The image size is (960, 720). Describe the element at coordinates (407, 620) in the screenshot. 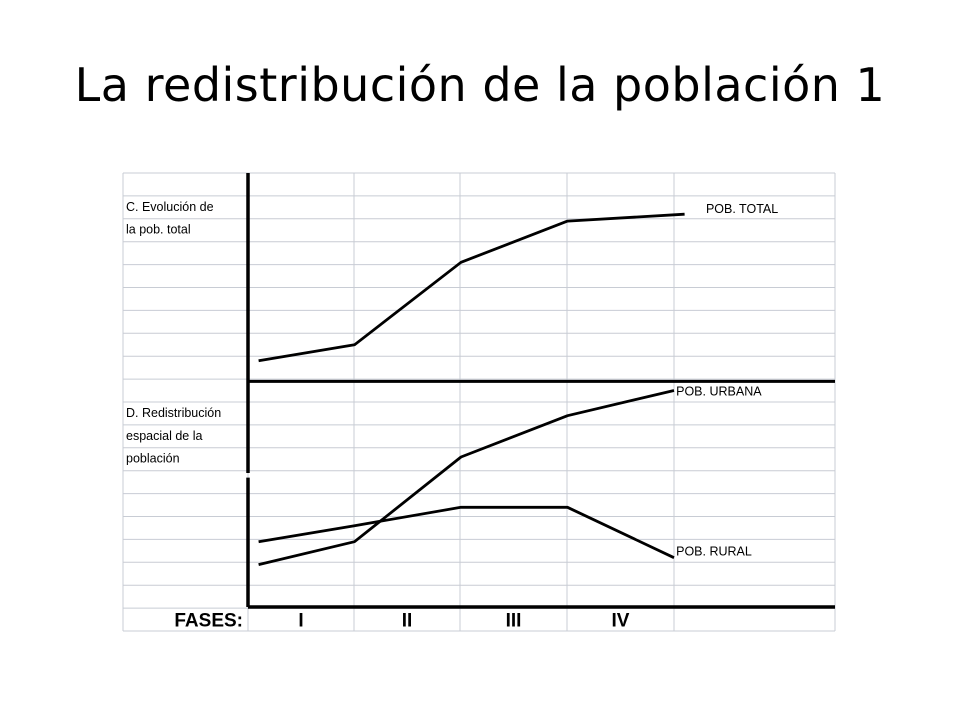

I see `fase-2: II` at that location.